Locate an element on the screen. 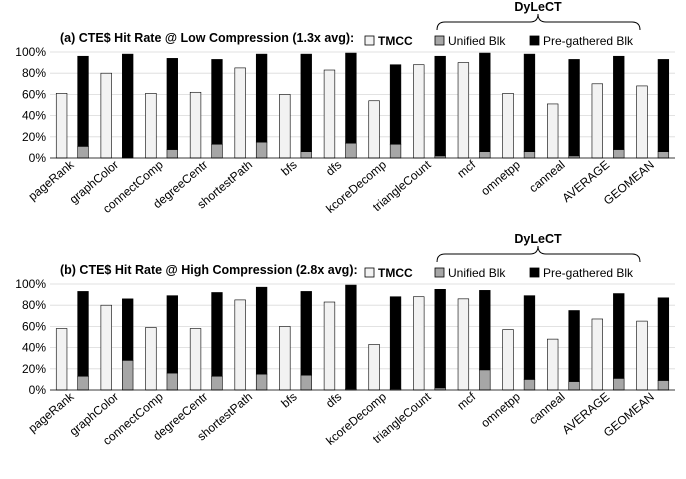 Image resolution: width=686 pixels, height=479 pixels. legend-brace is located at coordinates (538, 22).